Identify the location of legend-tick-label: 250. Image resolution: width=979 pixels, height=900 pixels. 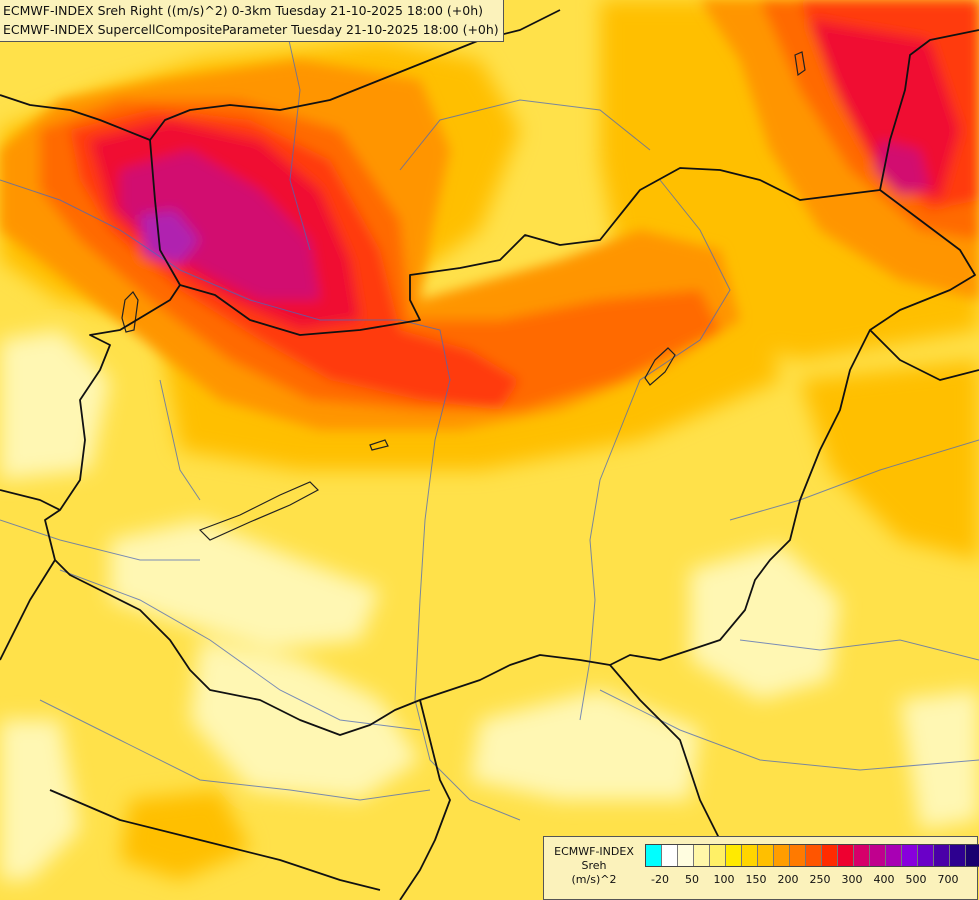
(820, 879).